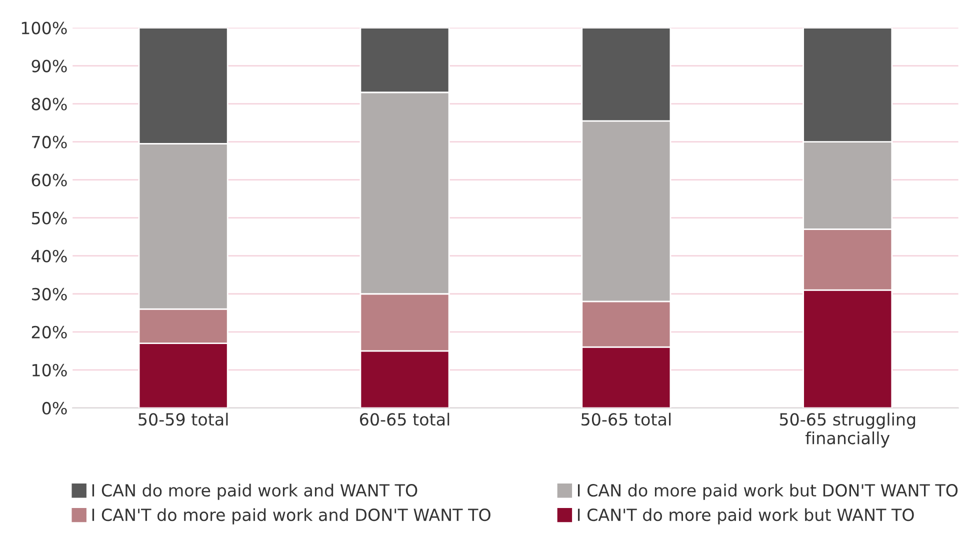  I want to click on x-tick-label: 50-65 struggling financially, so click(848, 430).